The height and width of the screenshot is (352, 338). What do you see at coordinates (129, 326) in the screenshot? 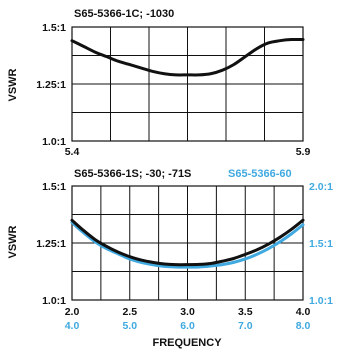
I see `x-tick-label: 5.0` at bounding box center [129, 326].